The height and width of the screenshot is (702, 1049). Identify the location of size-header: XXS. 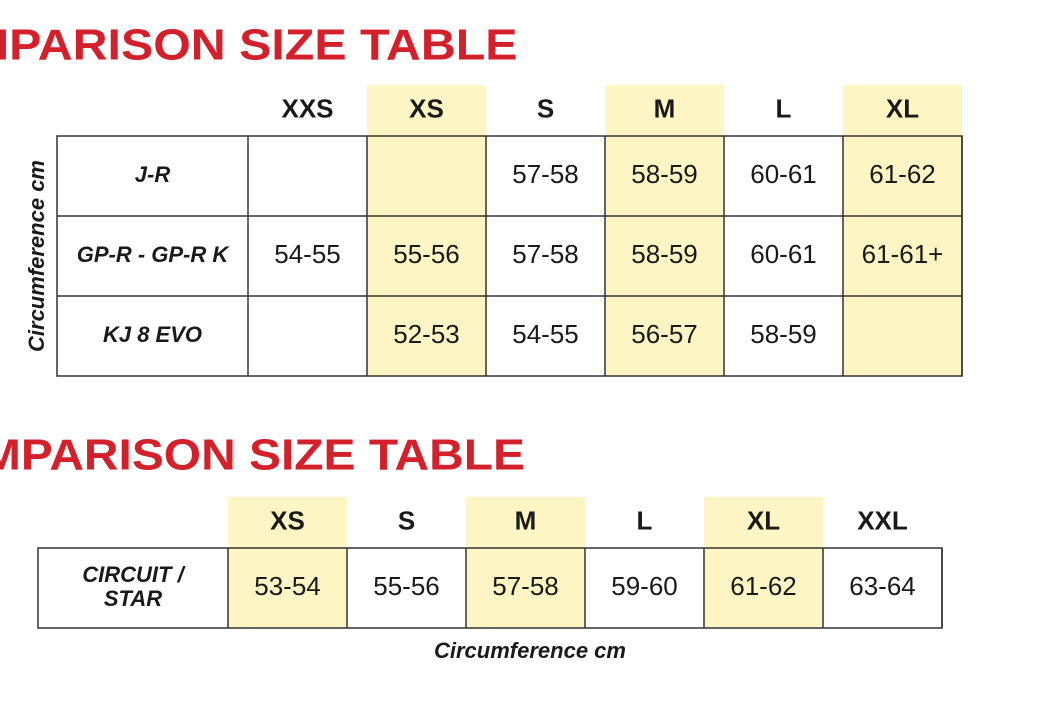
(307, 108).